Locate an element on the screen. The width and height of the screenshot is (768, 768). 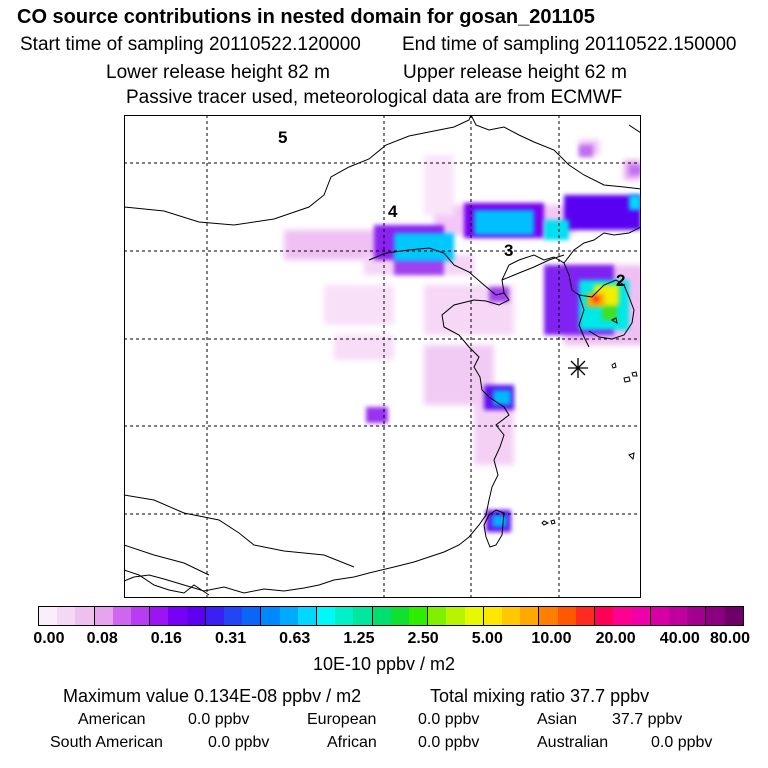
region-label-3: 3 is located at coordinates (508, 250).